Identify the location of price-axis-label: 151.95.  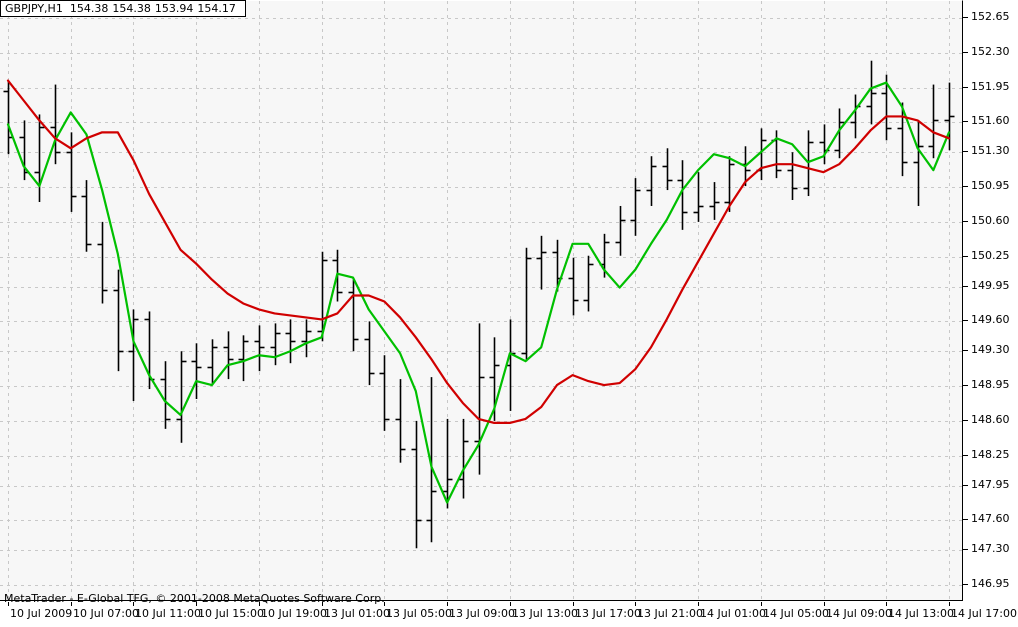
(990, 86).